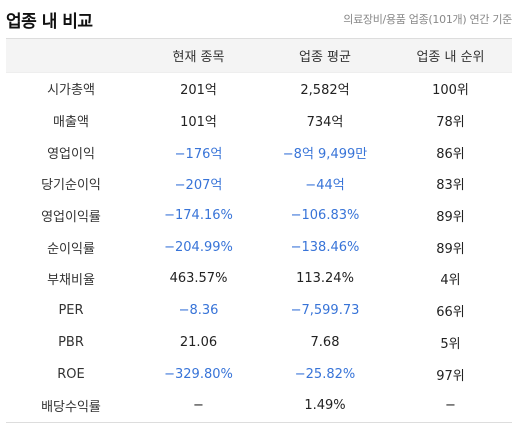 This screenshot has width=518, height=431. What do you see at coordinates (325, 374) in the screenshot?
I see `average-value-cell: −25.82%` at bounding box center [325, 374].